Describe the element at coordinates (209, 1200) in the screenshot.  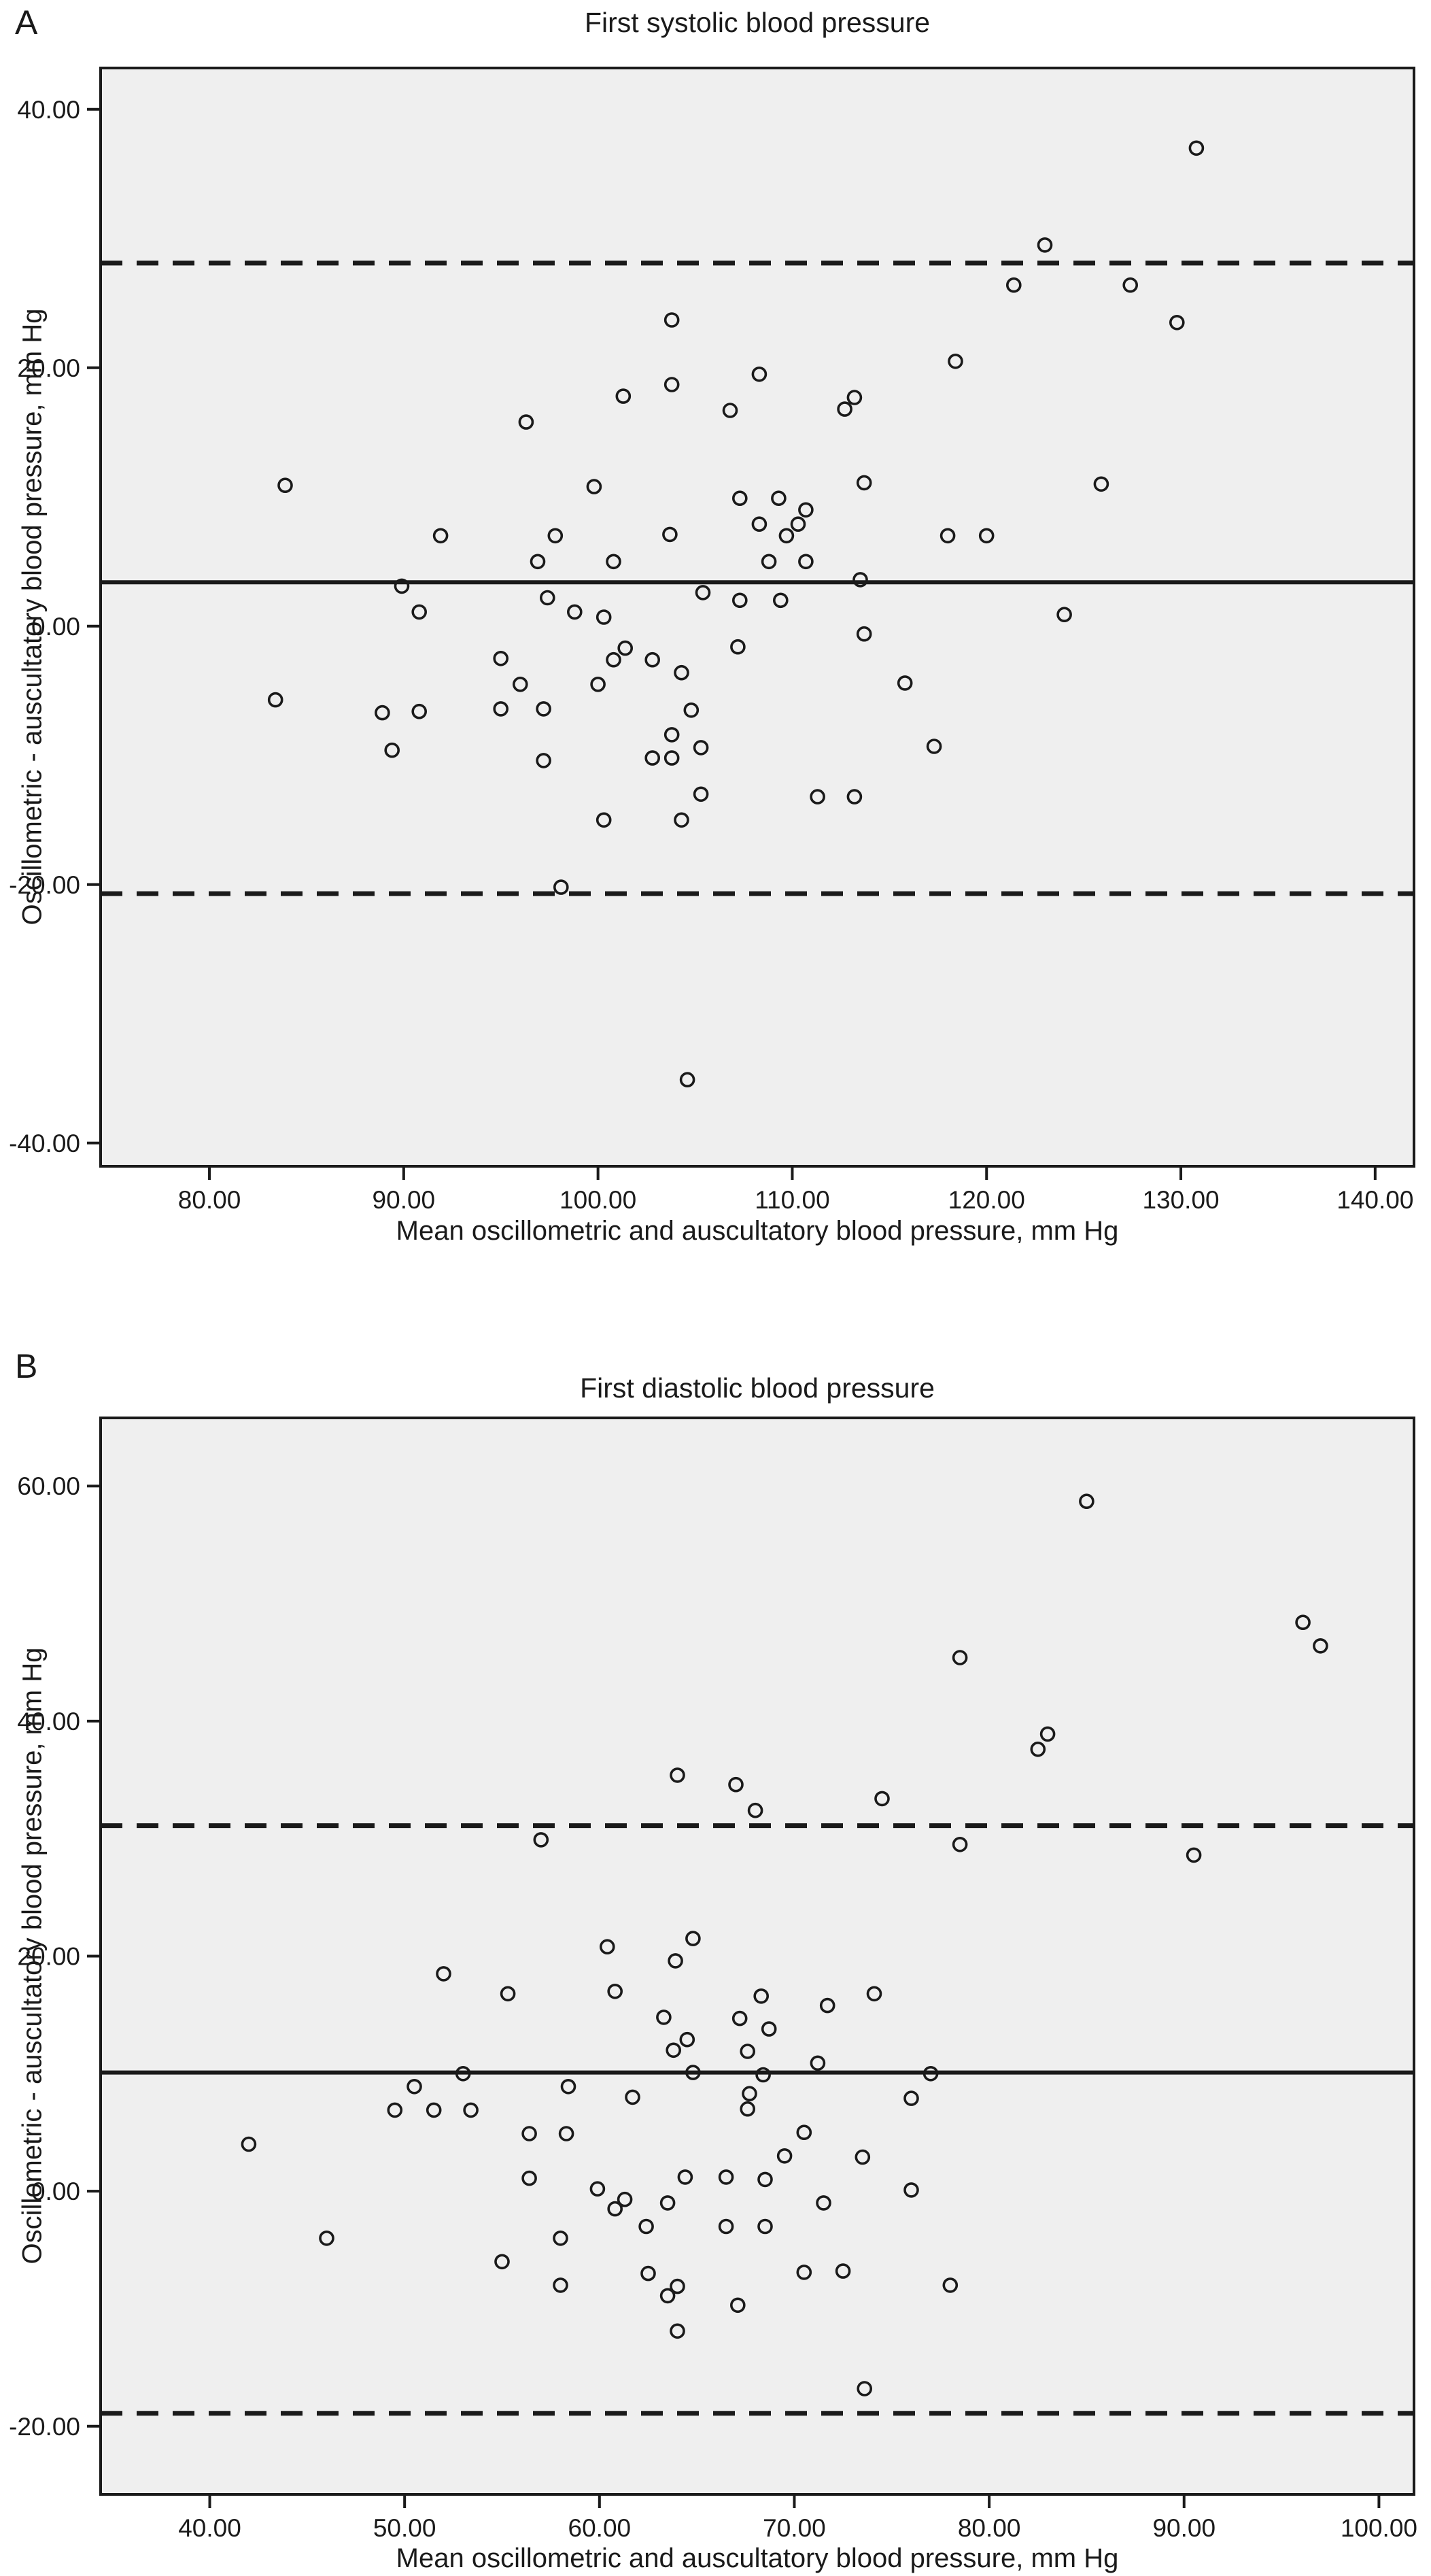
I see `x-tick-label: 80.00` at that location.